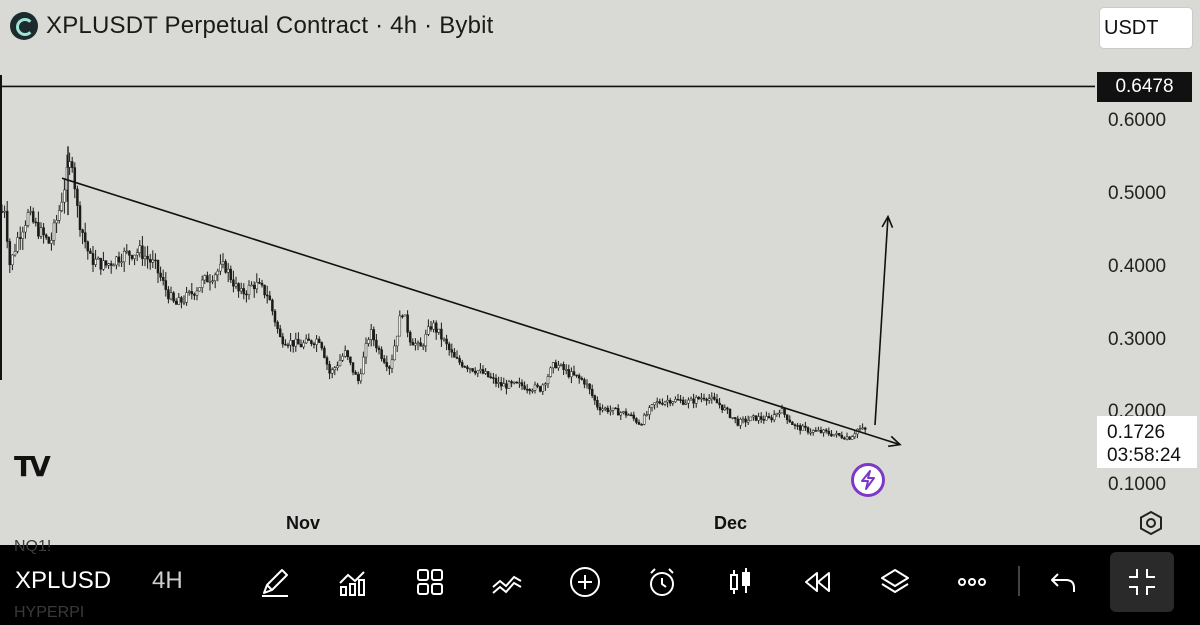 This screenshot has height=625, width=1200. I want to click on layers-icon, so click(895, 582).